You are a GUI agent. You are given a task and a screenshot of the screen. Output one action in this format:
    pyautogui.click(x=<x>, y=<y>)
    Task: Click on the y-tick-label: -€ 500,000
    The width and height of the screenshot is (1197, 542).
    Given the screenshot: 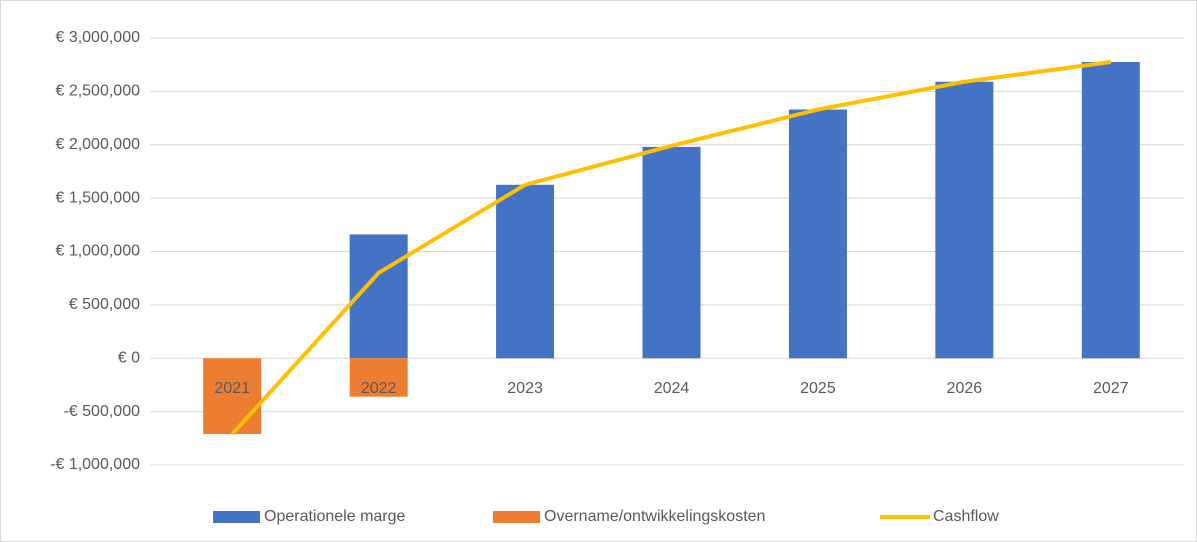 What is the action you would take?
    pyautogui.click(x=101, y=411)
    